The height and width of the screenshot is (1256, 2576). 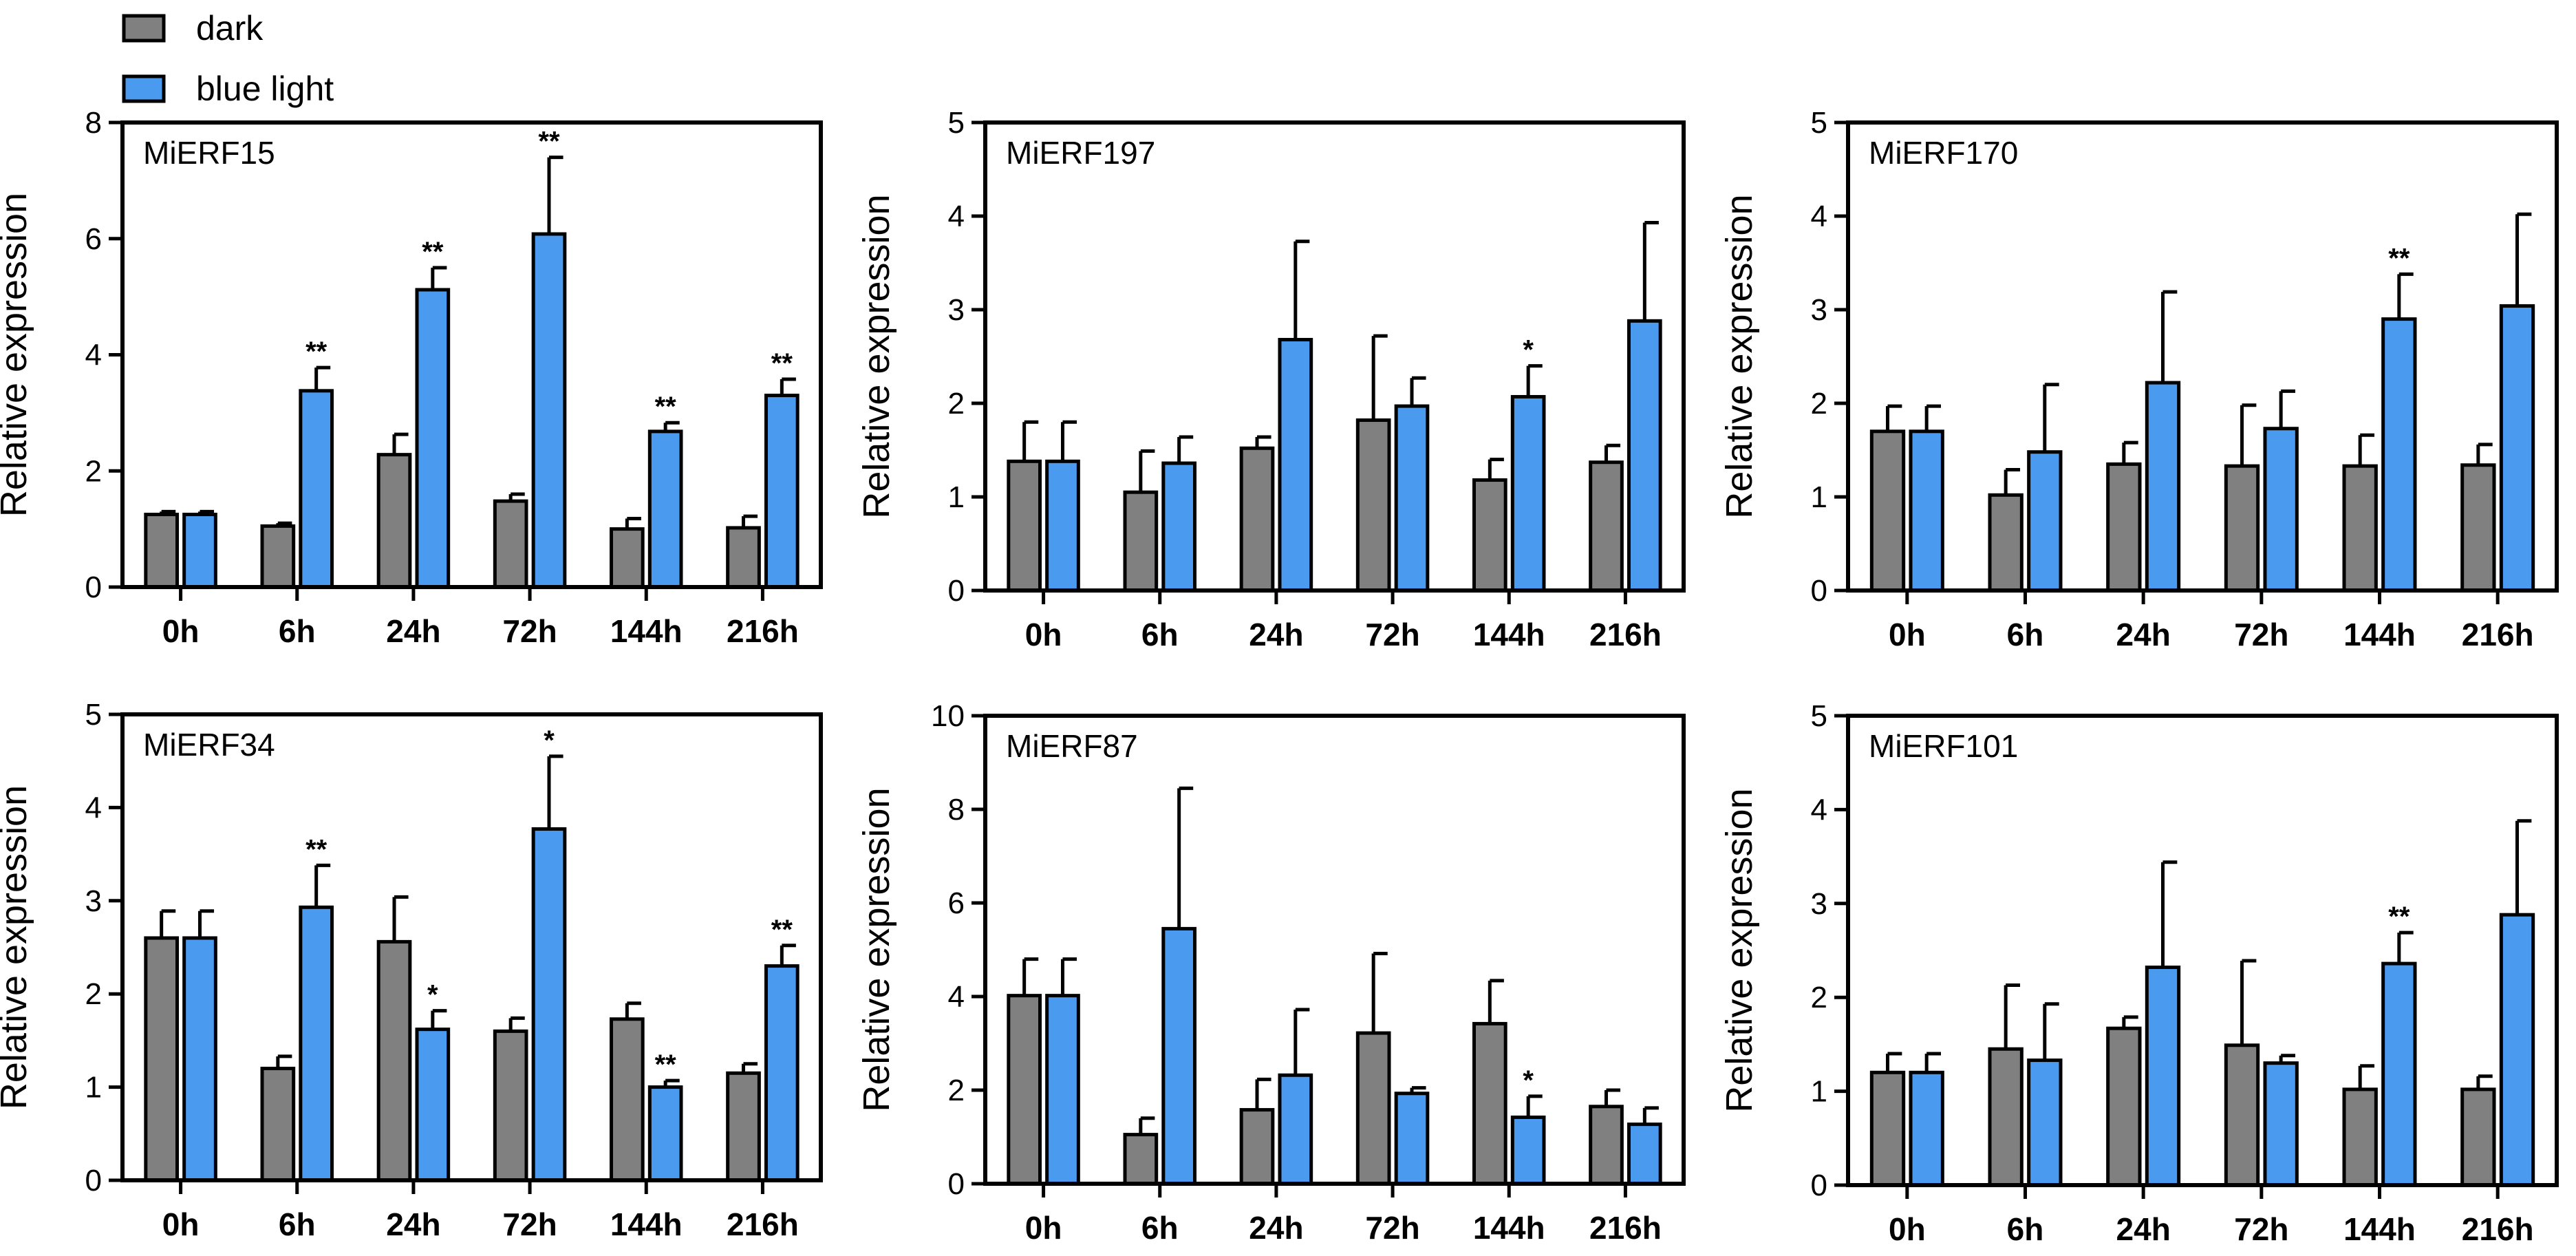 What do you see at coordinates (957, 903) in the screenshot?
I see `y-tick-label: 6` at bounding box center [957, 903].